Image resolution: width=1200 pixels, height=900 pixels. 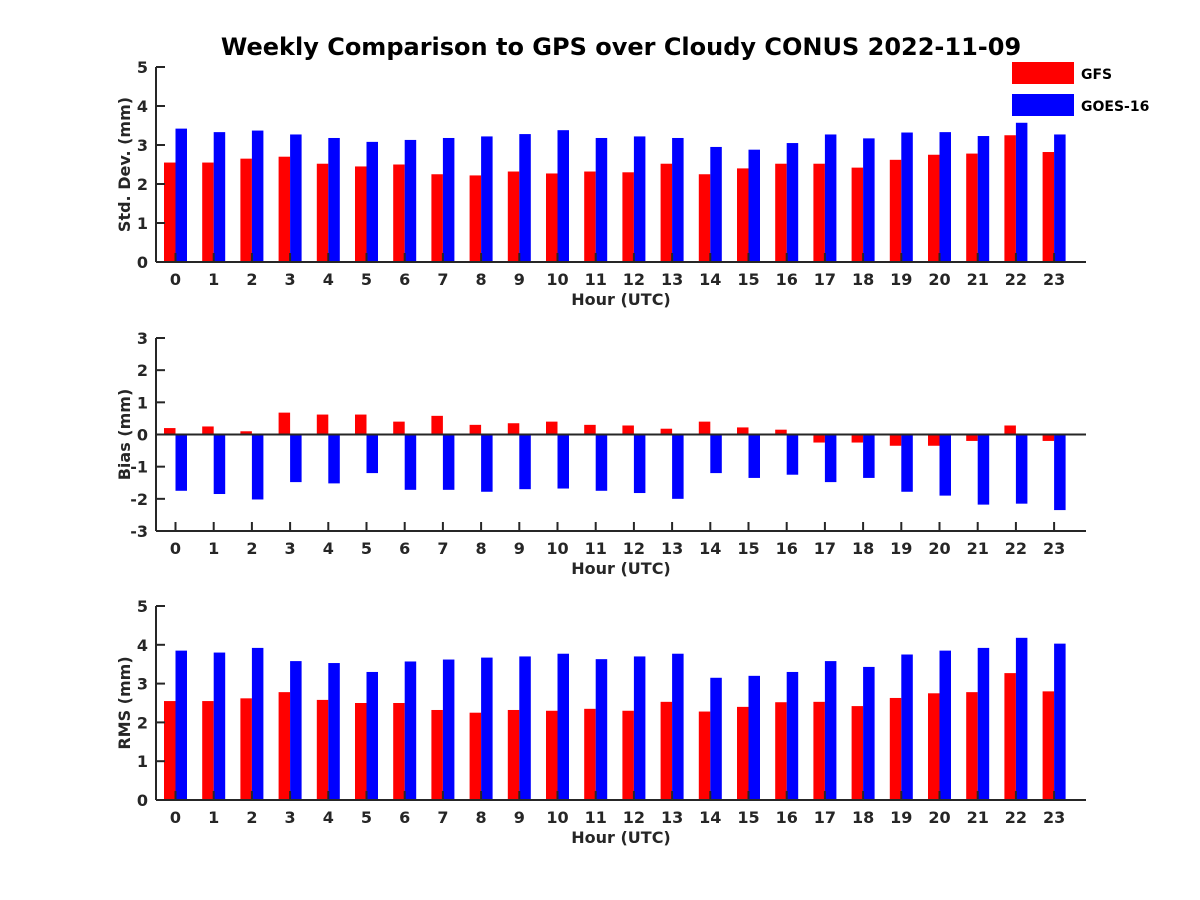 I want to click on y-axis-label: RMS (mm), so click(x=124, y=702).